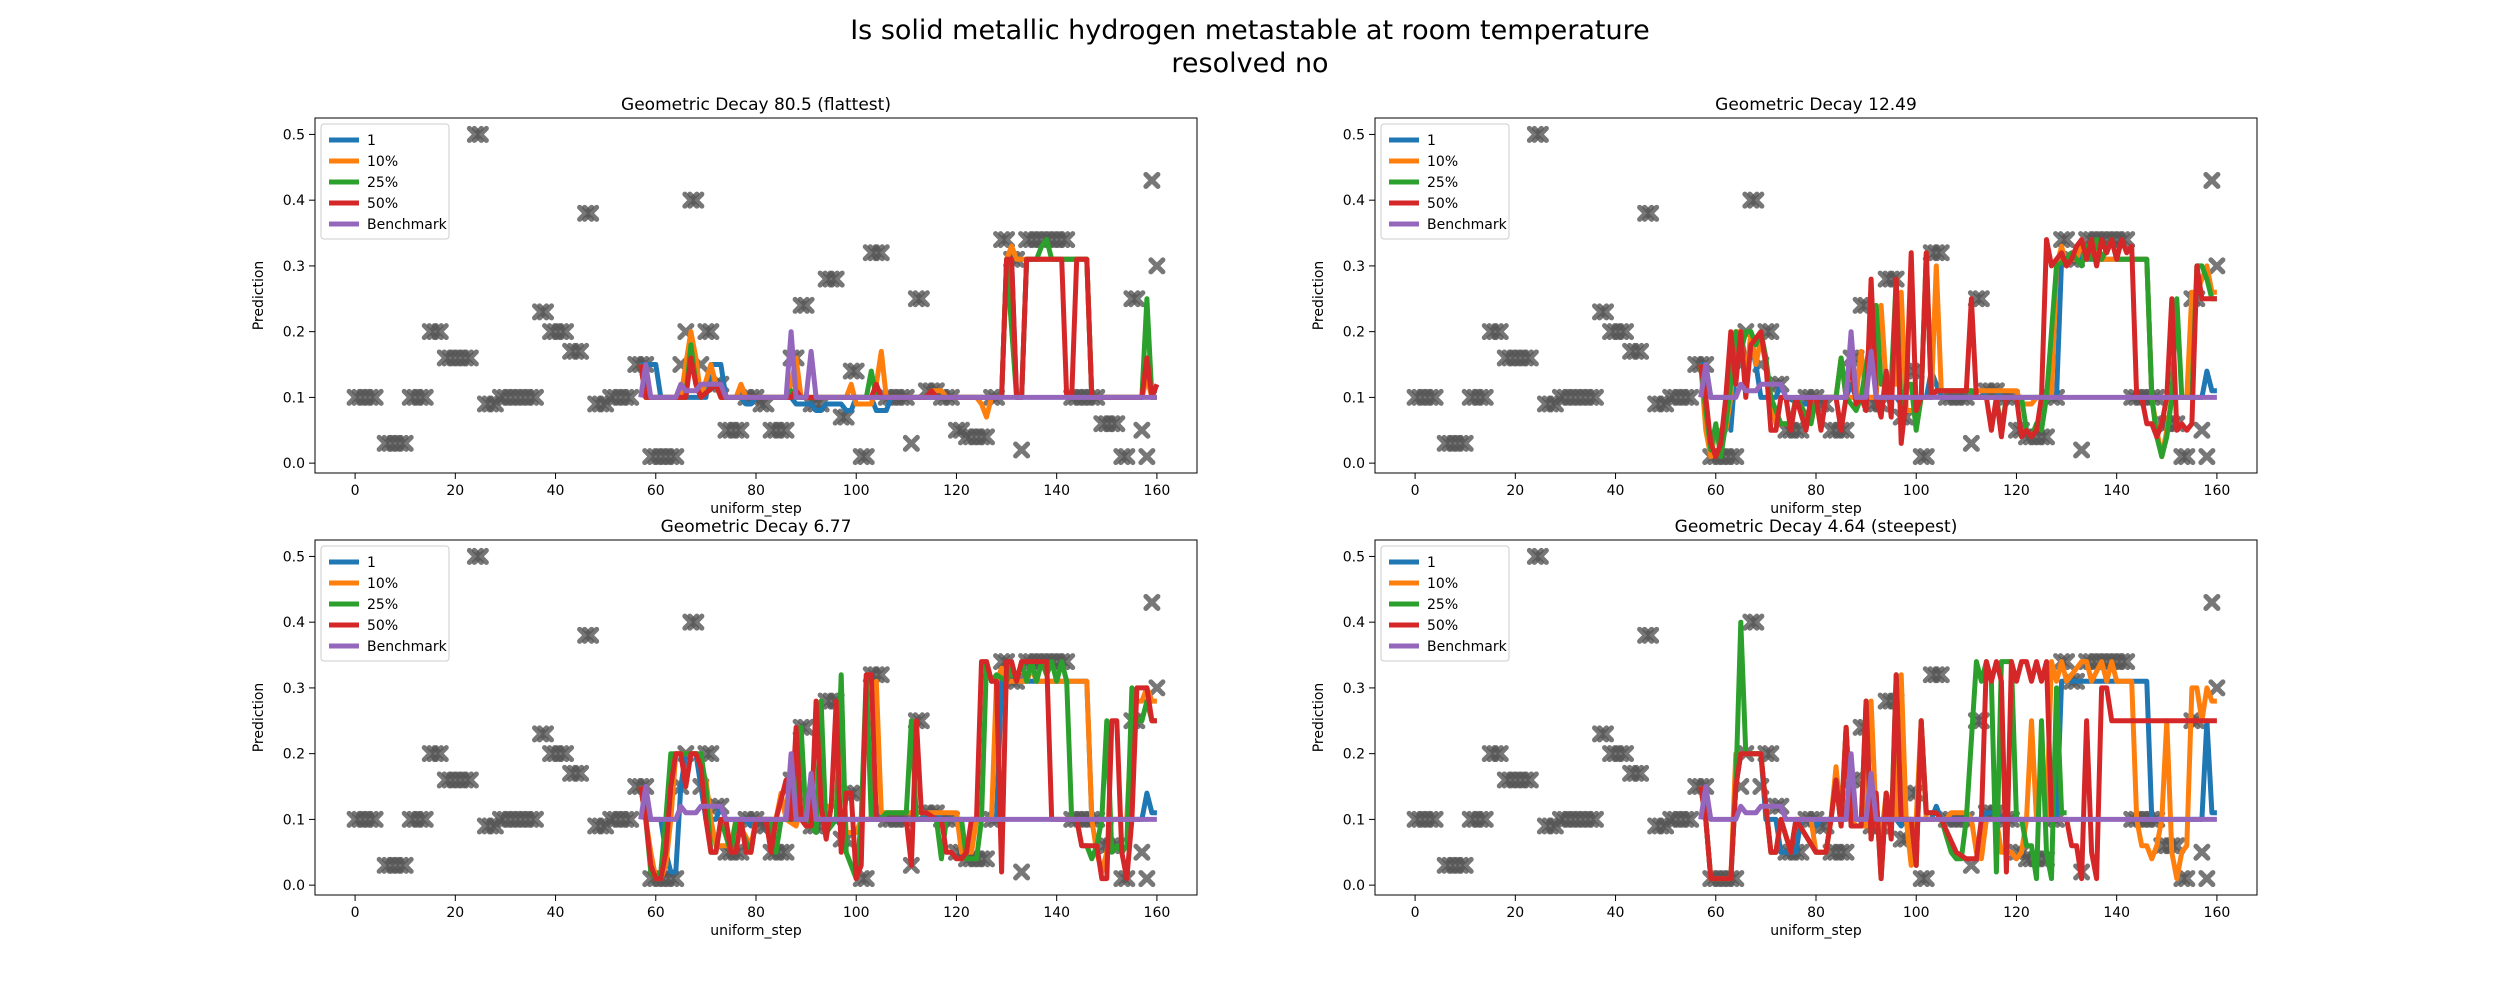 The width and height of the screenshot is (2500, 1000). Describe the element at coordinates (294, 820) in the screenshot. I see `y-tick-label: 0.1` at that location.